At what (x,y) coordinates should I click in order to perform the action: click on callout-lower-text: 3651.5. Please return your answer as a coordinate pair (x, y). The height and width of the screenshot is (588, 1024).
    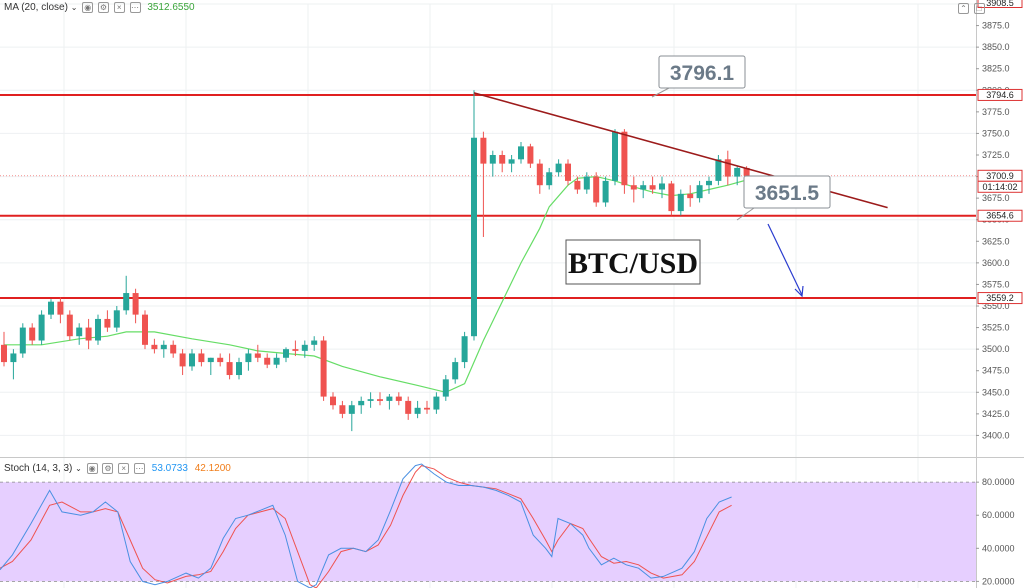
    Looking at the image, I should click on (787, 193).